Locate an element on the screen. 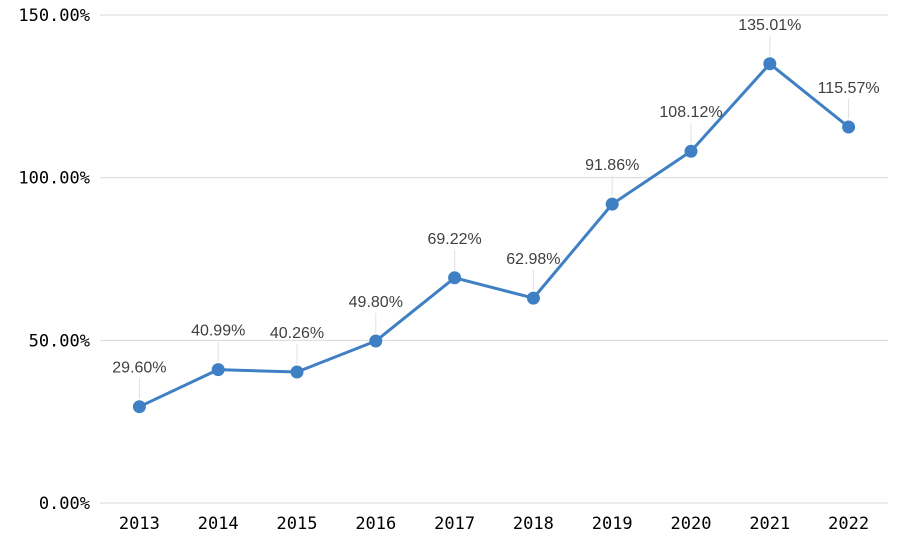 This screenshot has height=541, width=897. data-label: 40.99% is located at coordinates (218, 331).